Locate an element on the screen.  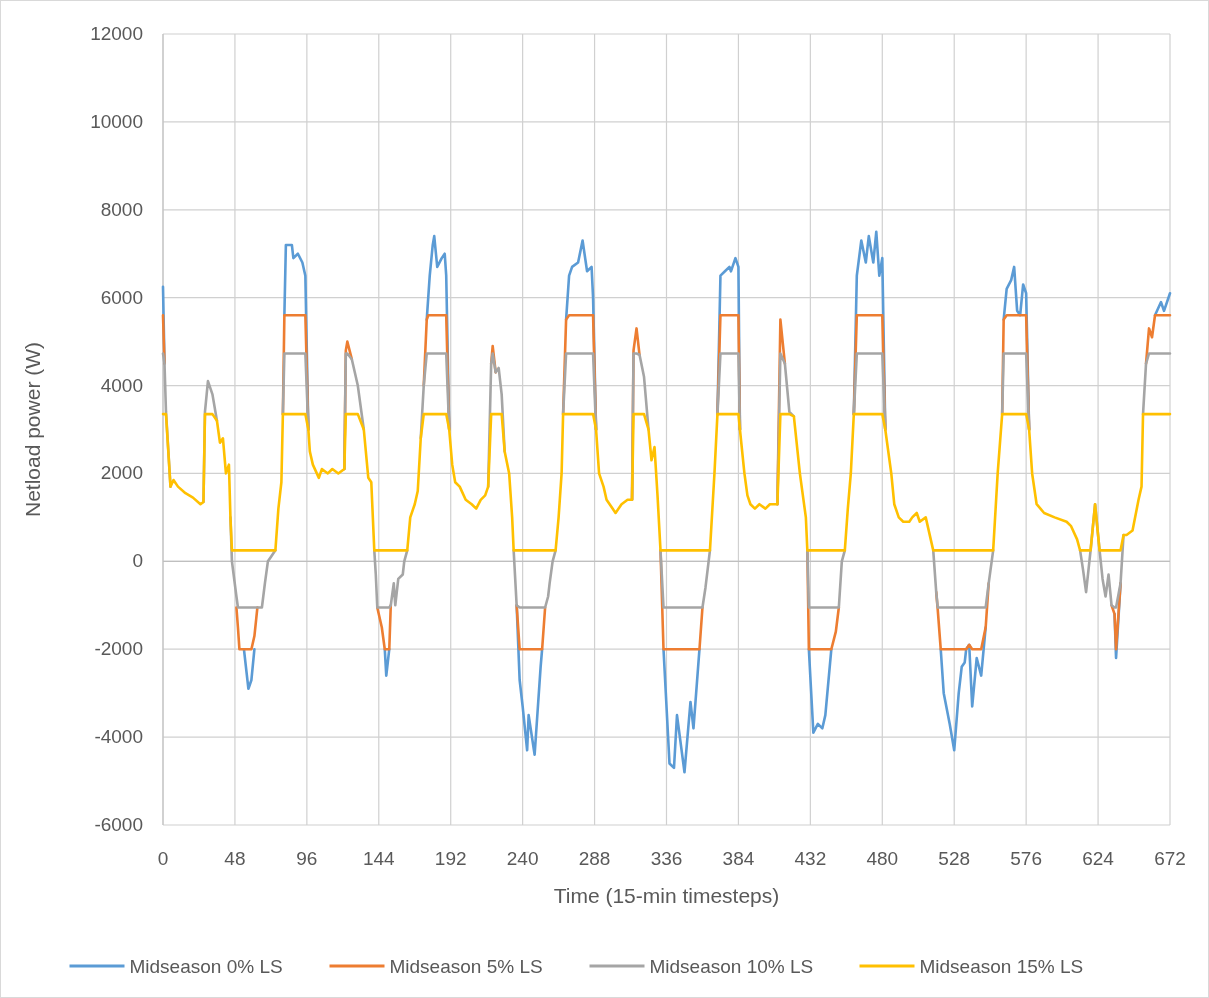
y-tick-label: 12000 is located at coordinates (116, 33).